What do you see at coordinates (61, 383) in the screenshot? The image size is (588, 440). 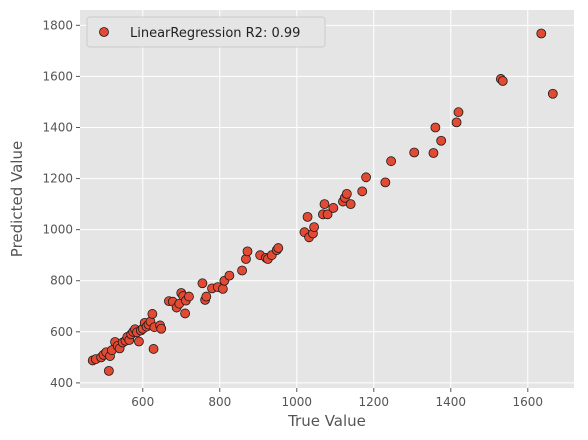 I see `y-tick-label: 400` at bounding box center [61, 383].